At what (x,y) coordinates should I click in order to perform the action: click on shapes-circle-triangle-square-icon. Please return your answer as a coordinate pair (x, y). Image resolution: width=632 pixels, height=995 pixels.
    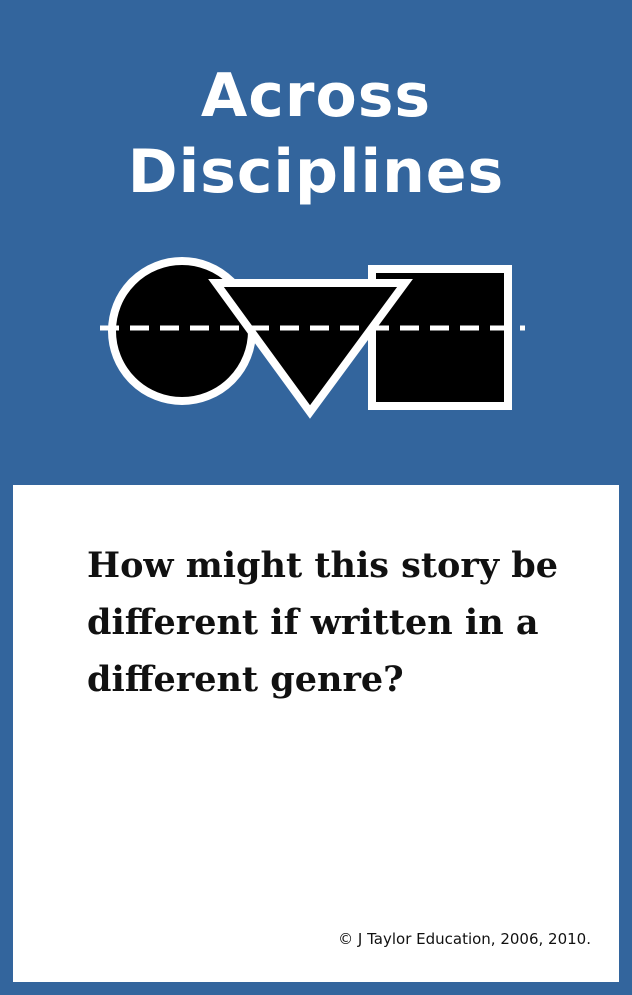
    Looking at the image, I should click on (312, 338).